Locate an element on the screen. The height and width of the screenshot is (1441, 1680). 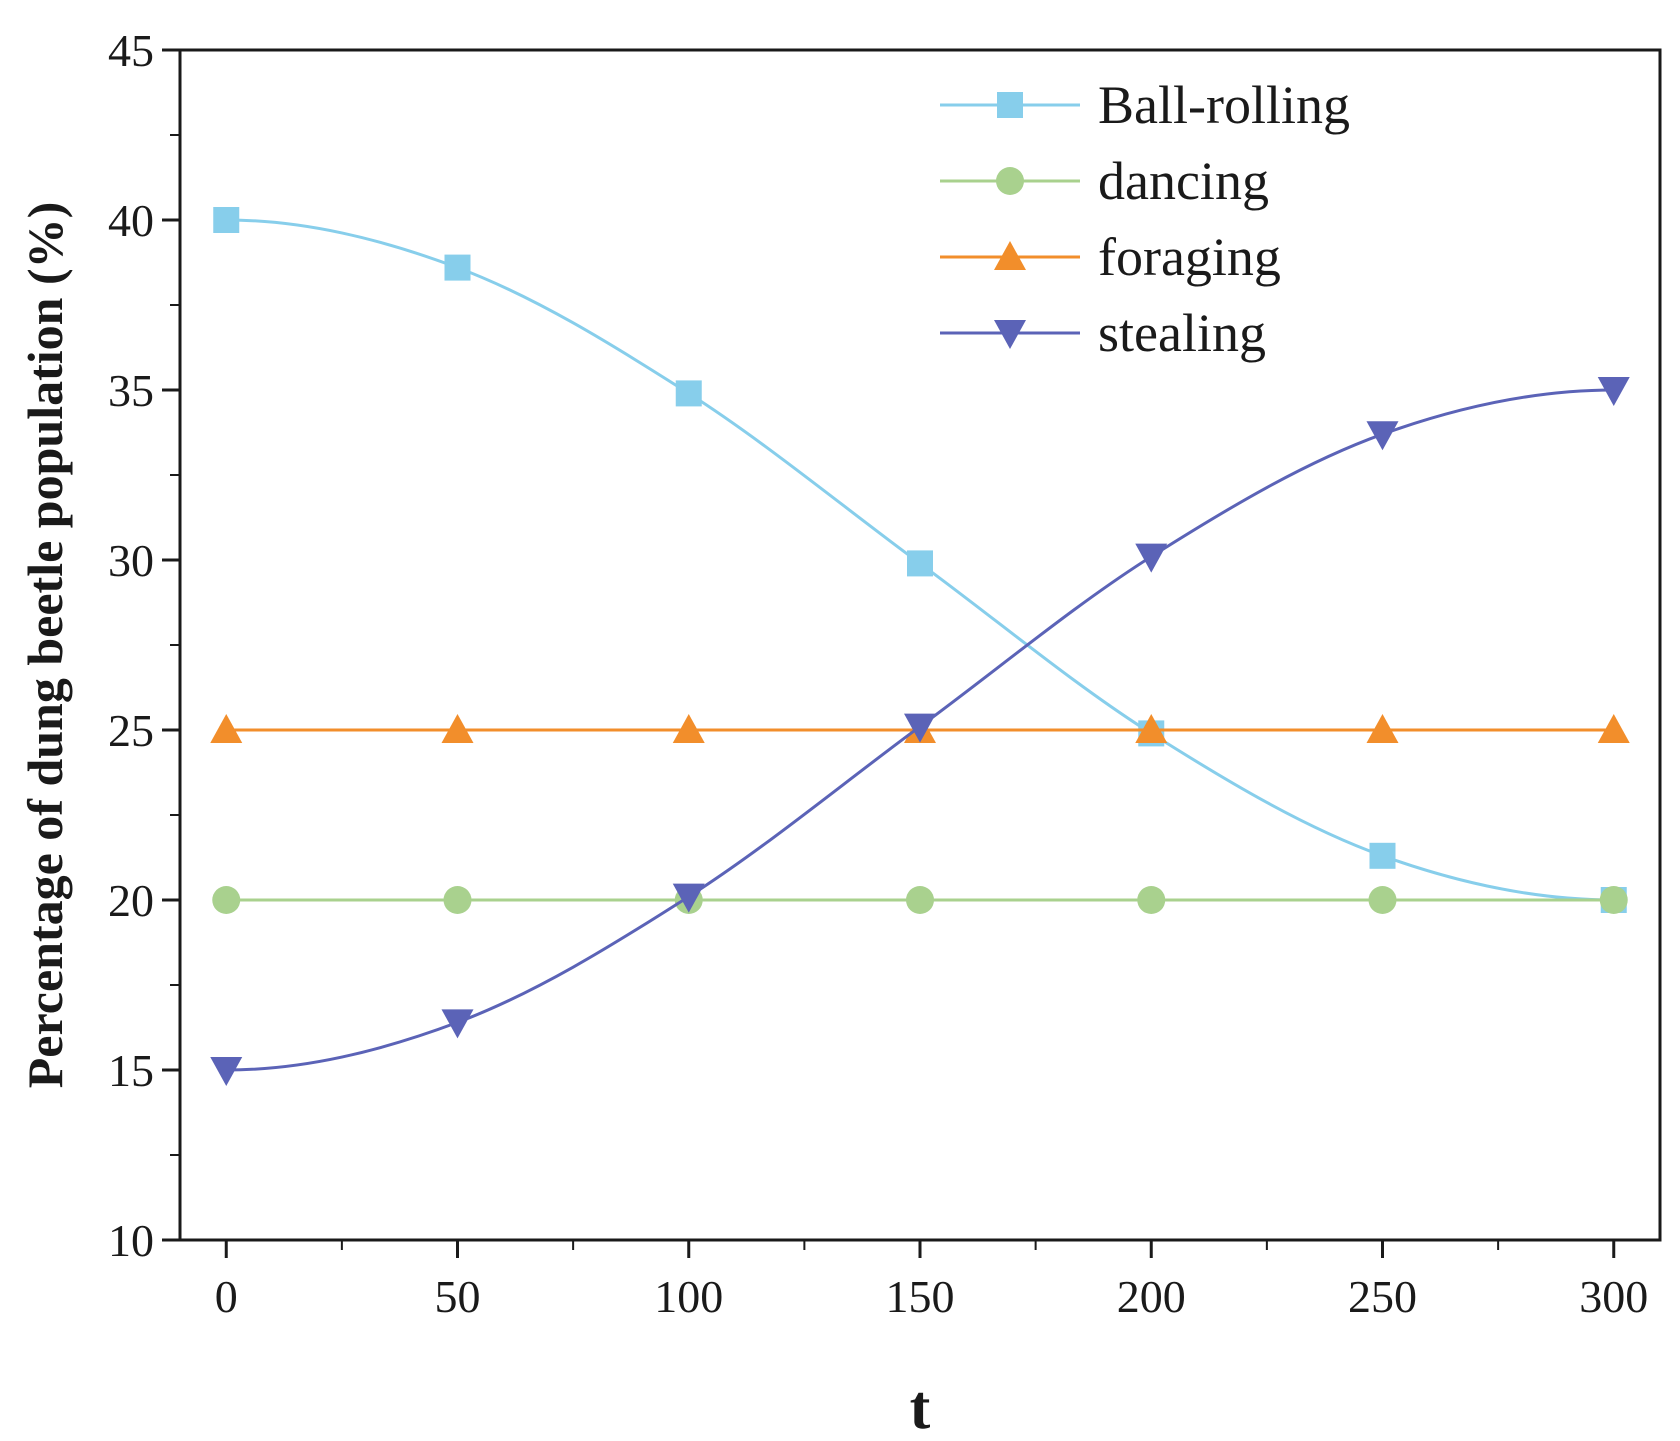
x-tick-label: 250 is located at coordinates (1382, 1296).